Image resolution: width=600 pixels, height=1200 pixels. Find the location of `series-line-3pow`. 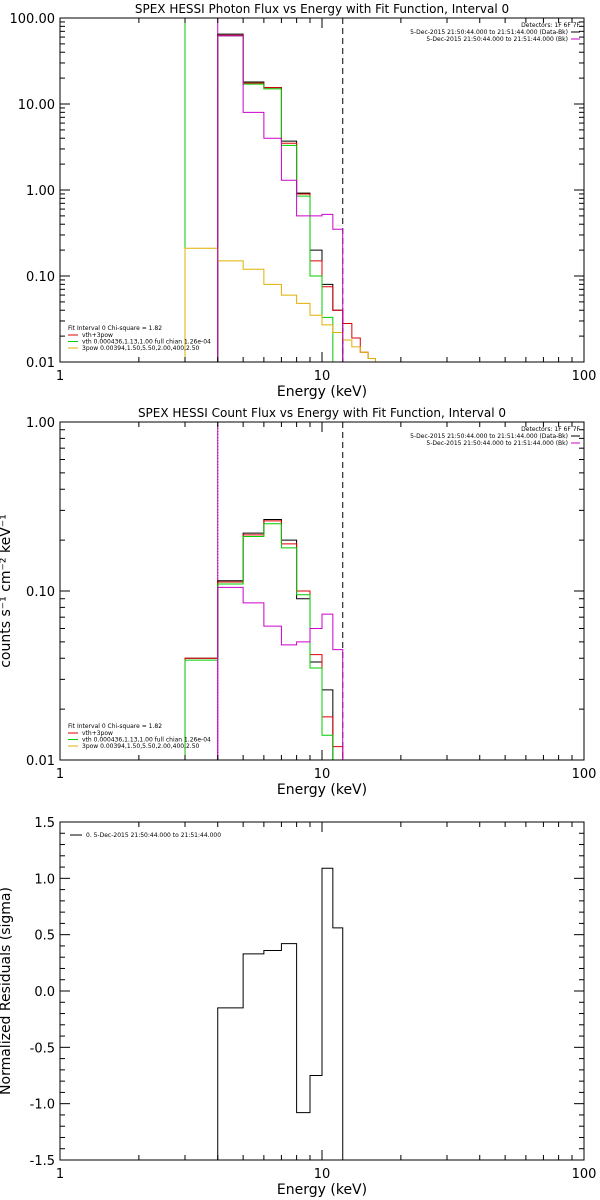

series-line-3pow is located at coordinates (283, 304).